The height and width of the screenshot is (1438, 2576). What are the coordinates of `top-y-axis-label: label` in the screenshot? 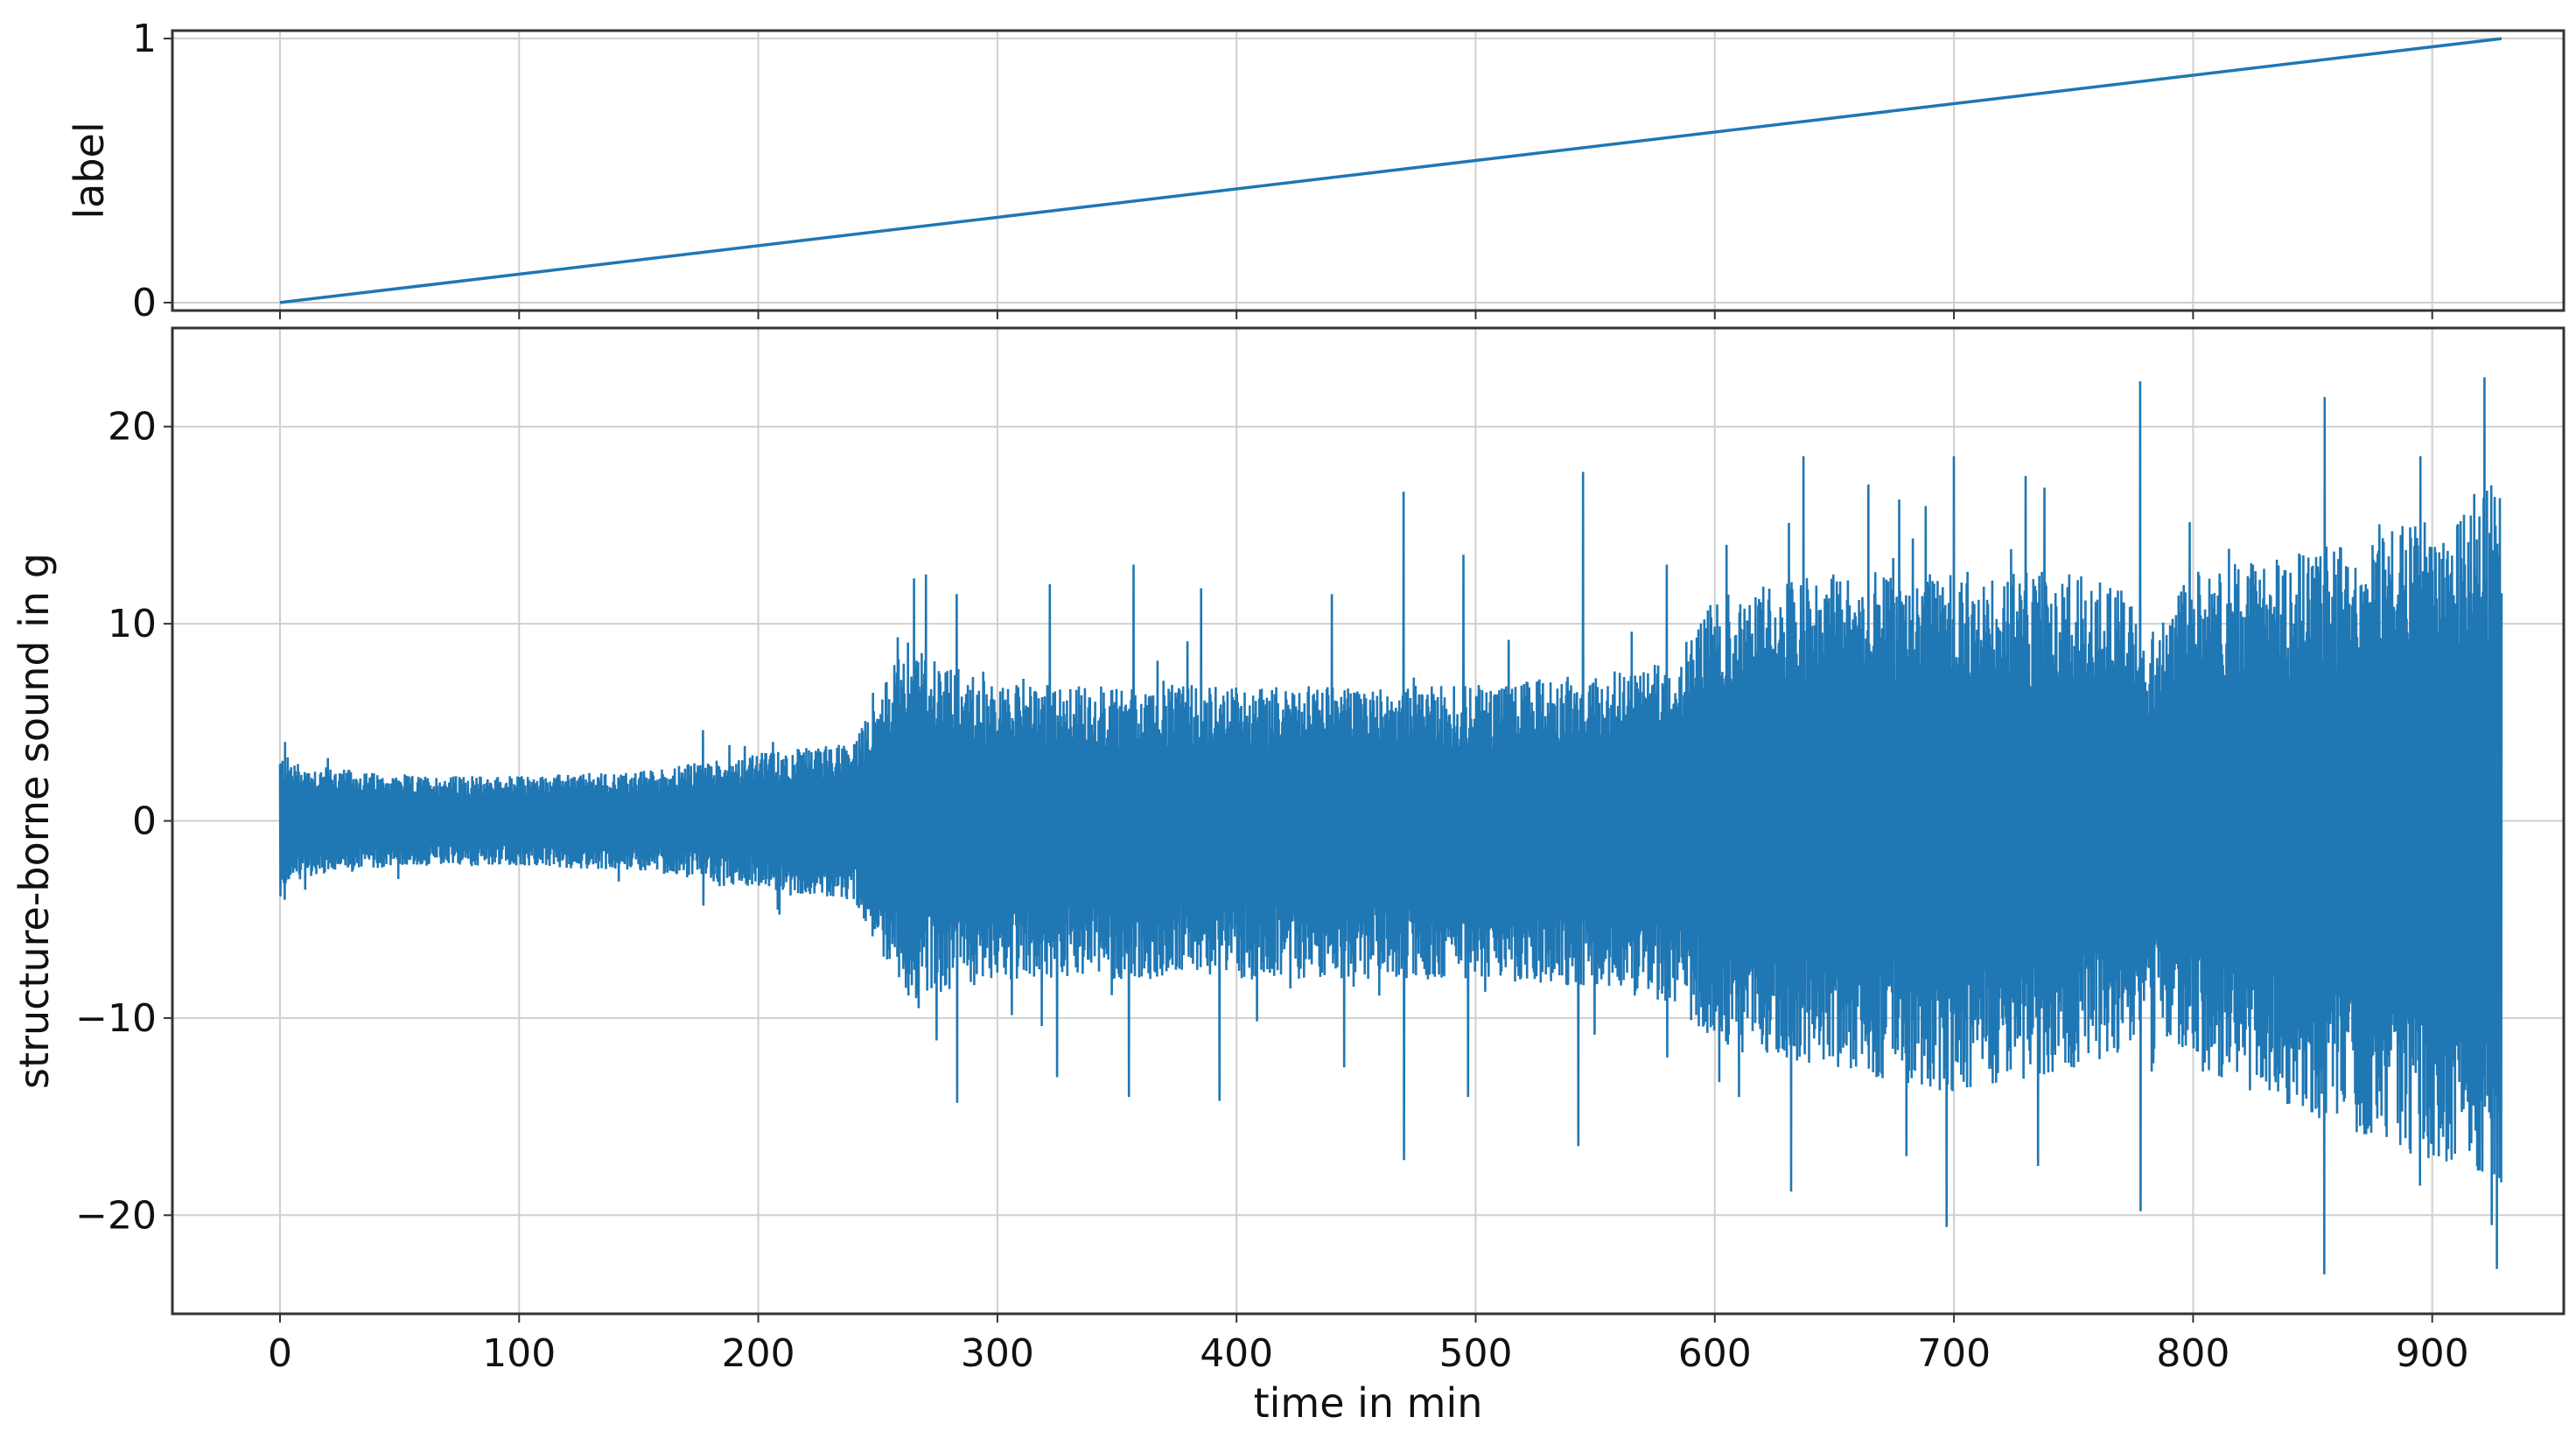 It's located at (89, 170).